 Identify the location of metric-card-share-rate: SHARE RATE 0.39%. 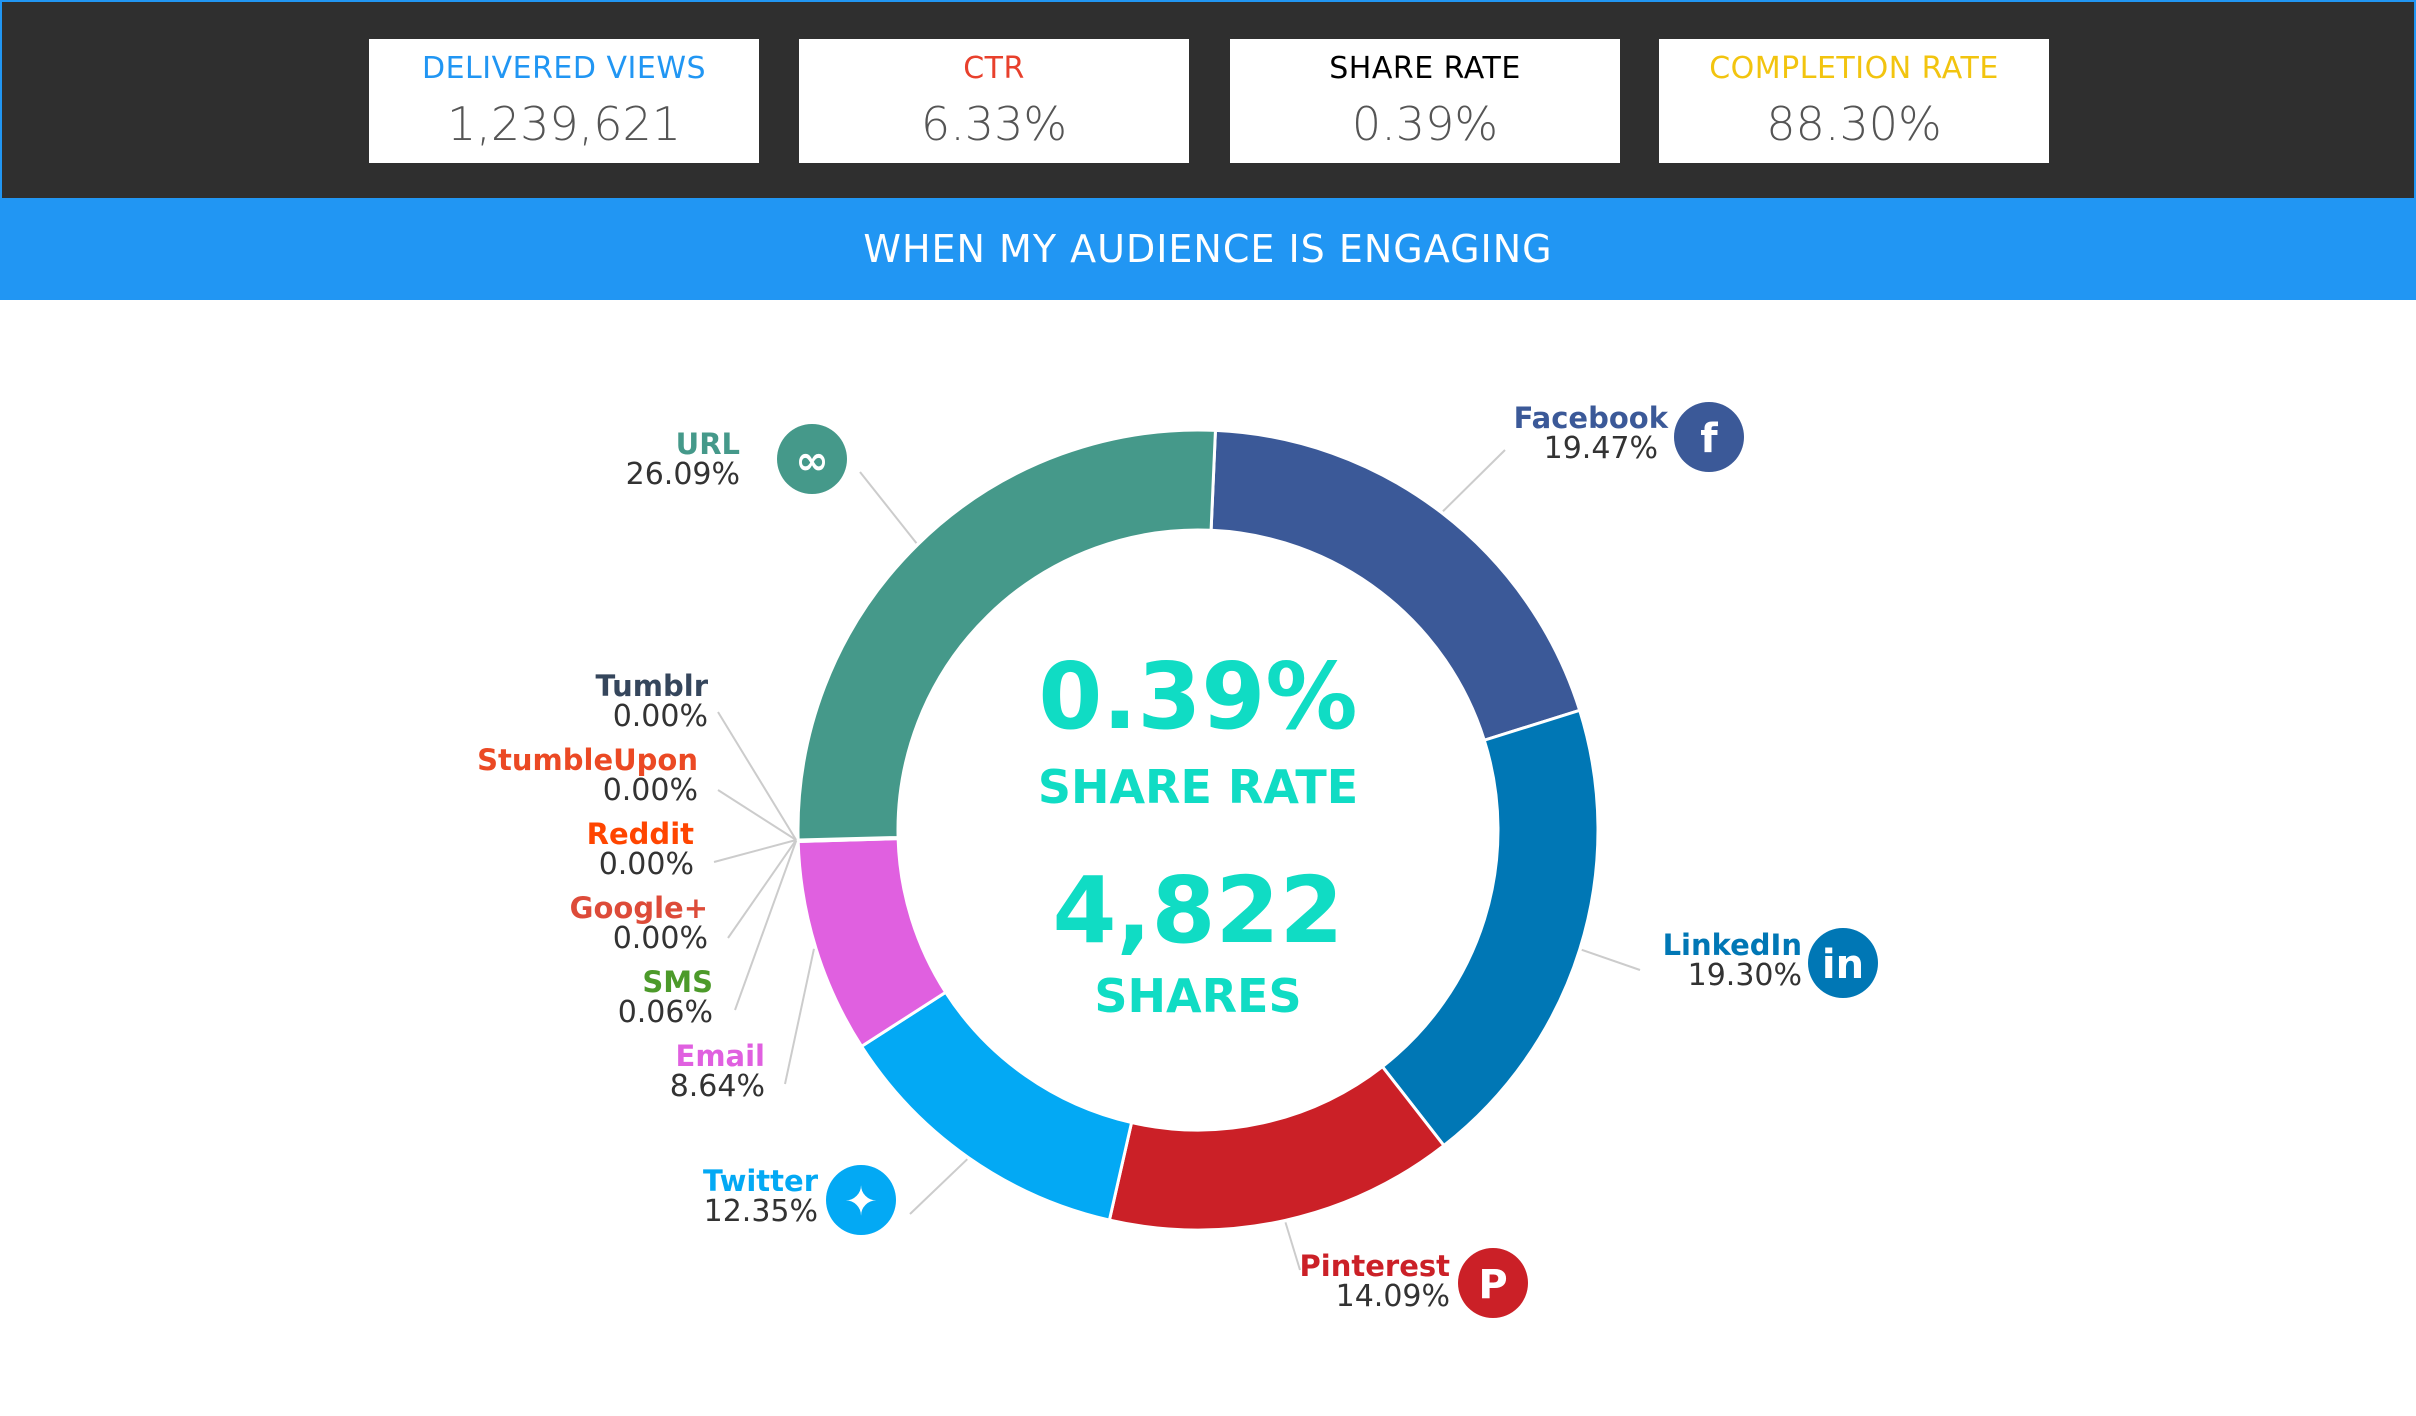
(1425, 101).